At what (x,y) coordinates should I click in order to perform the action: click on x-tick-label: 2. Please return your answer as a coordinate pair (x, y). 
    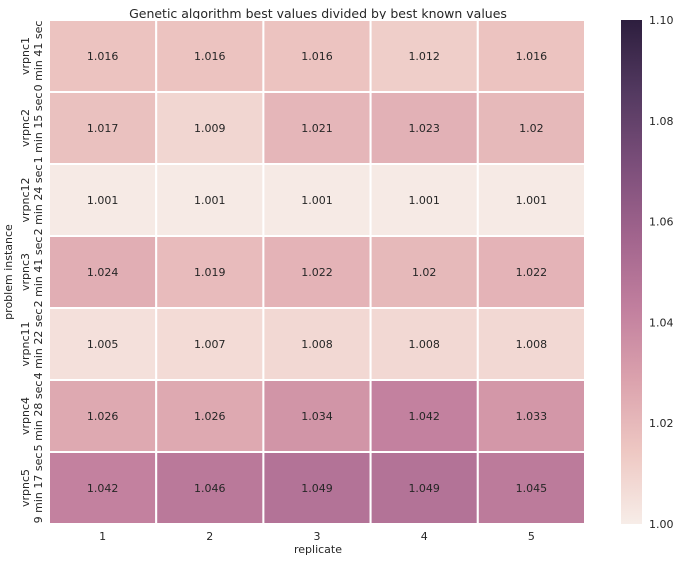
    Looking at the image, I should click on (209, 536).